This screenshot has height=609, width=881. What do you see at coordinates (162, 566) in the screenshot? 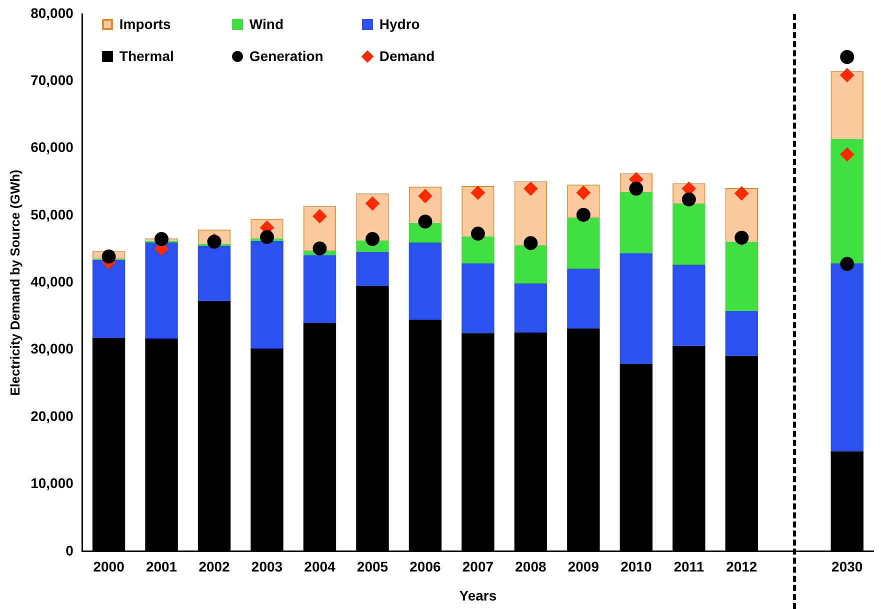
I see `x-tick-label: 2001` at bounding box center [162, 566].